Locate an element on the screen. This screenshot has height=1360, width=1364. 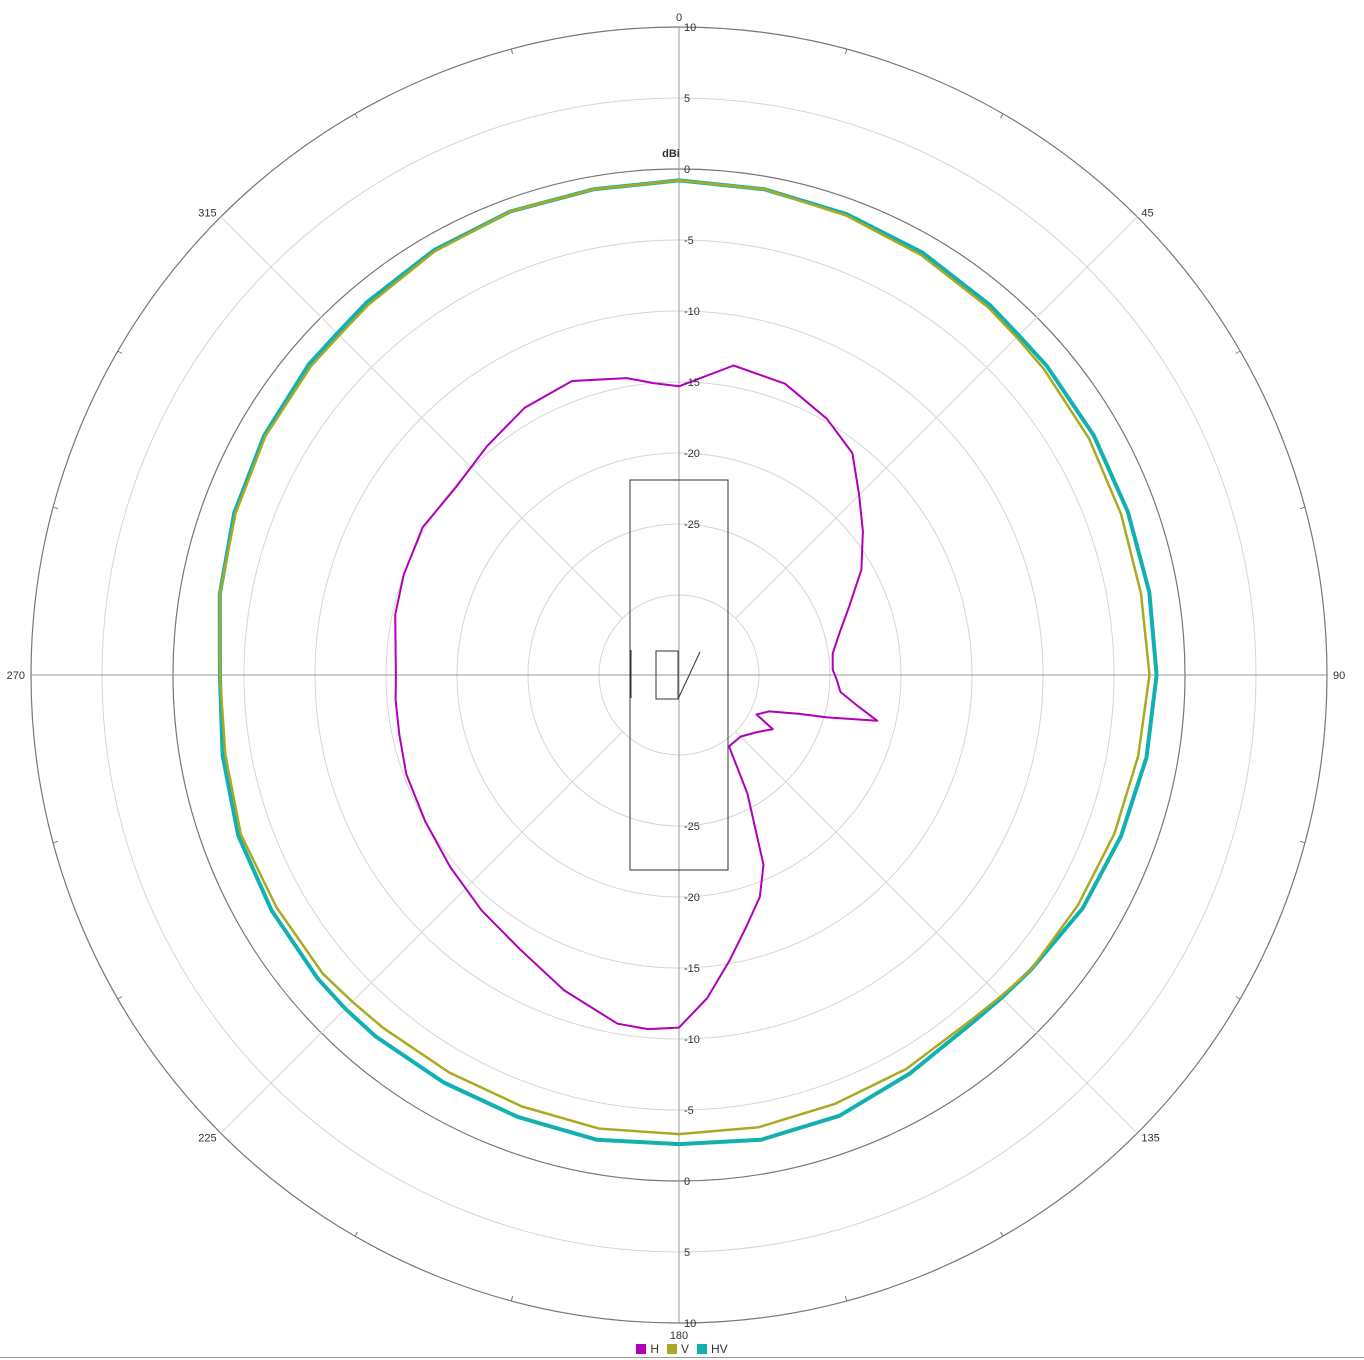
antenna-diagram is located at coordinates (679, 675).